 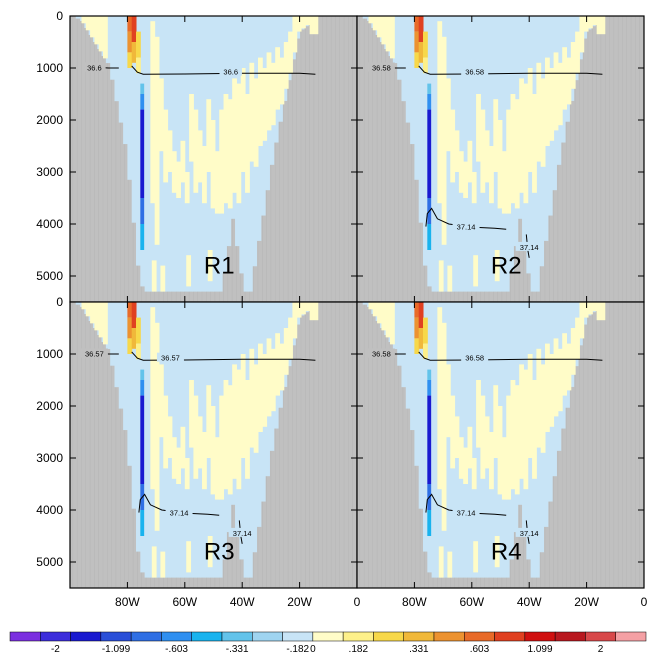 I want to click on y-tick-label: 3000, so click(x=49, y=172).